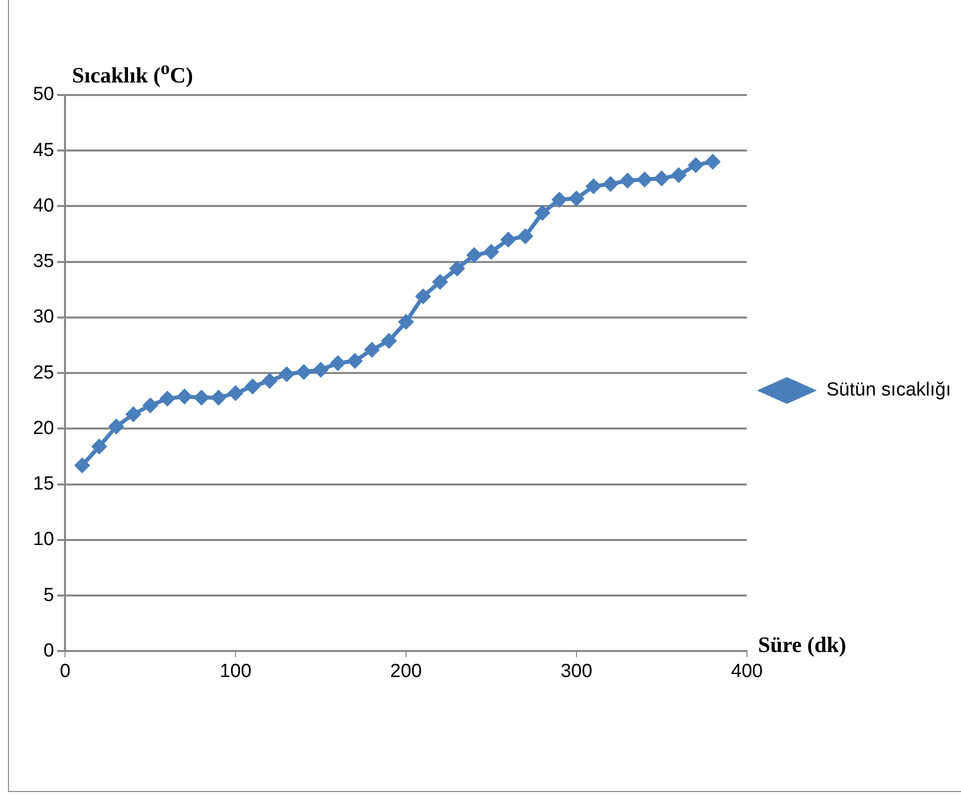 This screenshot has height=794, width=961. What do you see at coordinates (43, 150) in the screenshot?
I see `y-tick-label: 45` at bounding box center [43, 150].